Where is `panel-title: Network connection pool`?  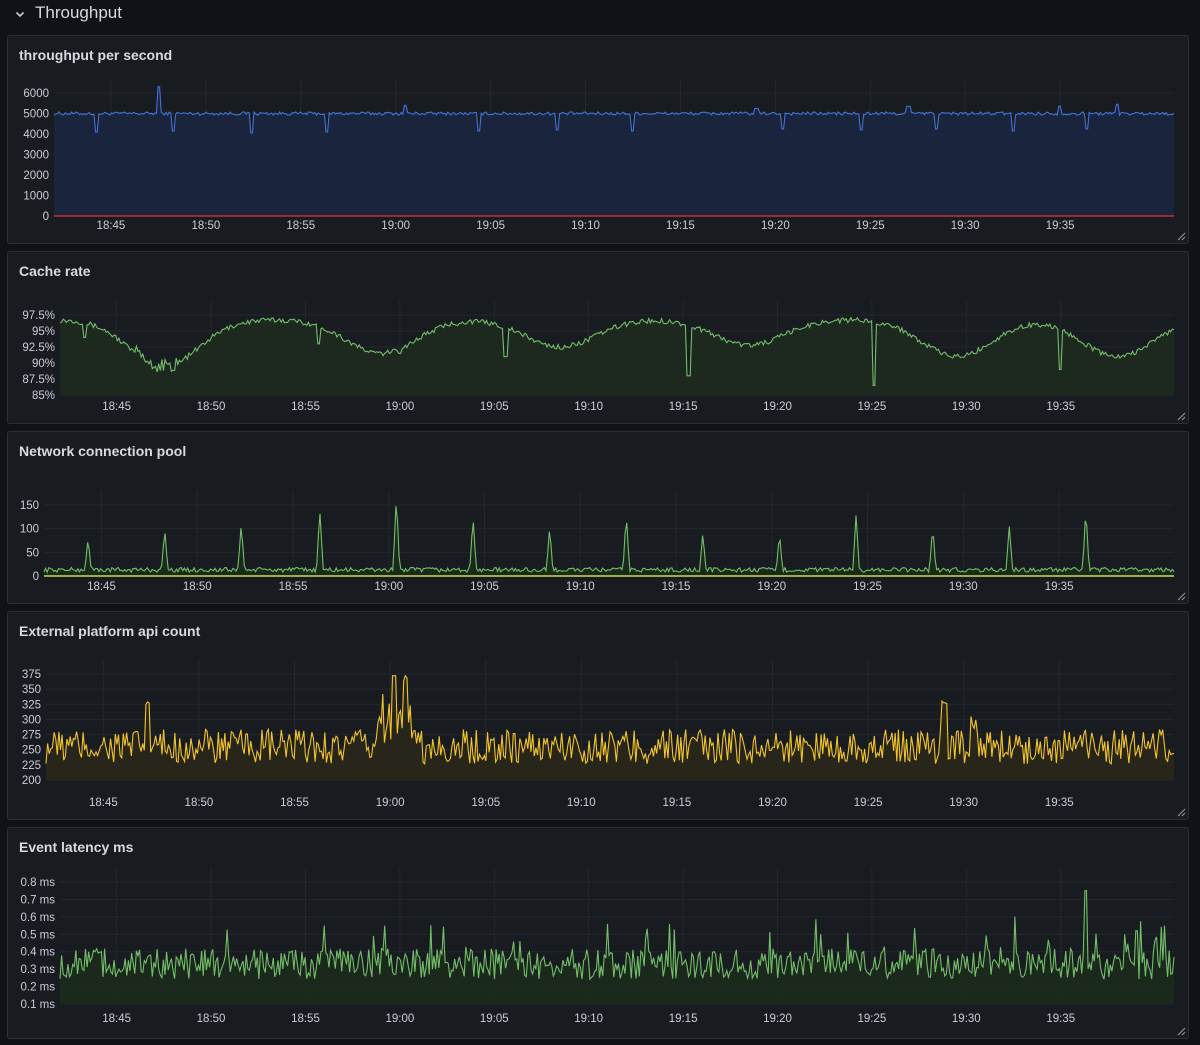 panel-title: Network connection pool is located at coordinates (103, 451).